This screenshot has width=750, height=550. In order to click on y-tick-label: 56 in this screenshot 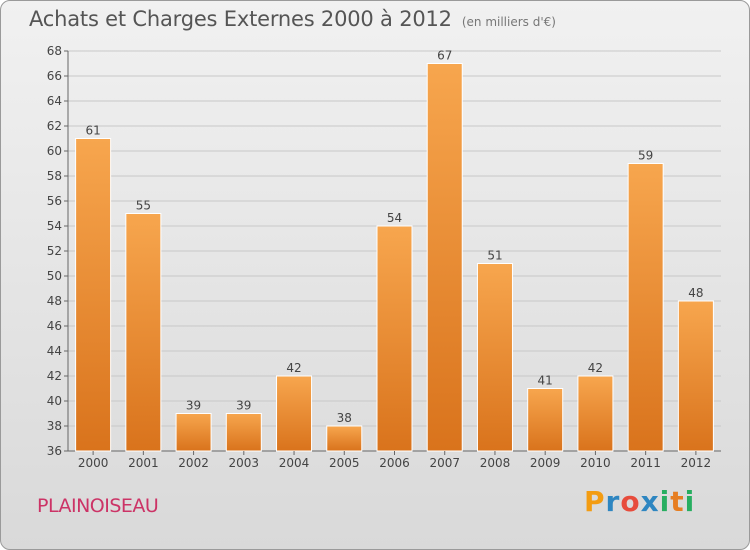, I will do `click(54, 201)`.